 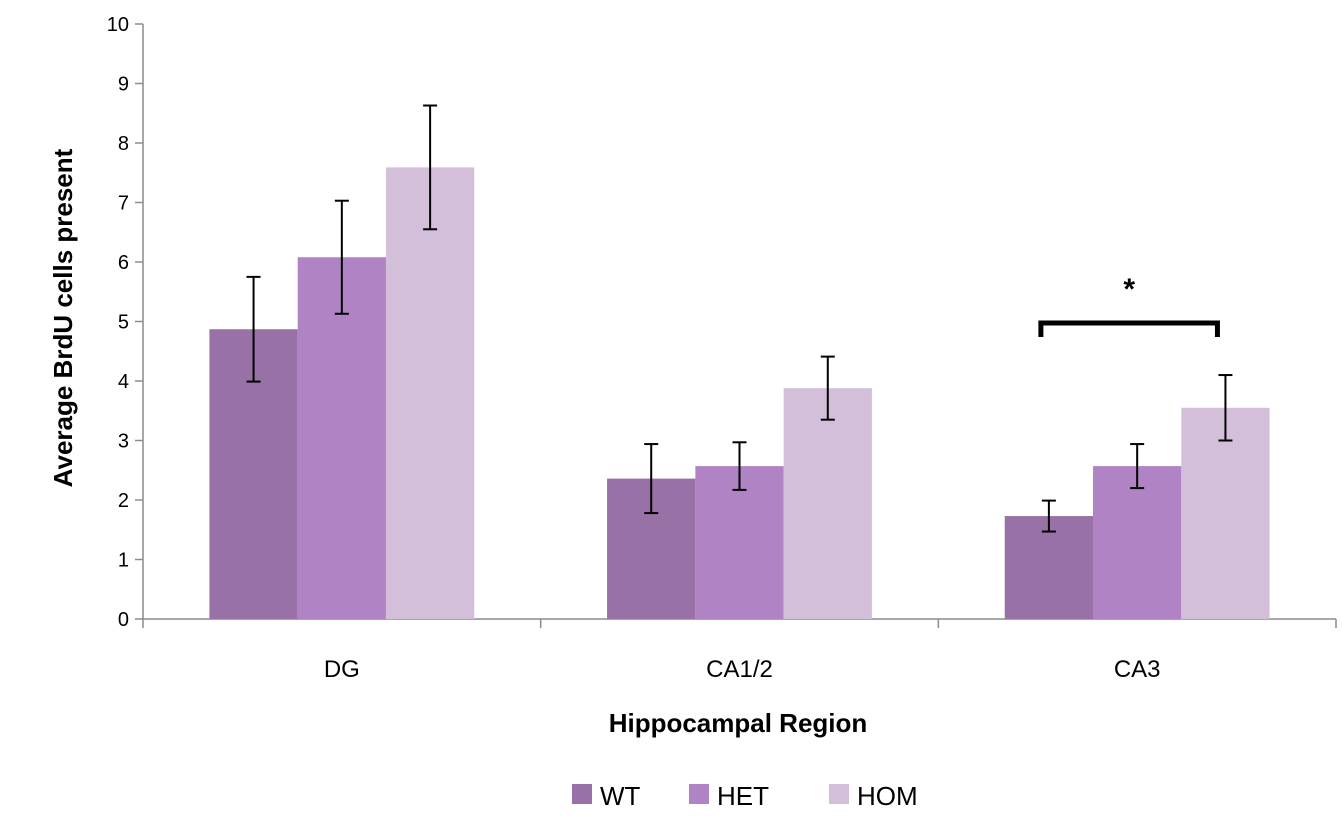 What do you see at coordinates (123, 85) in the screenshot?
I see `y-tick-label: 9` at bounding box center [123, 85].